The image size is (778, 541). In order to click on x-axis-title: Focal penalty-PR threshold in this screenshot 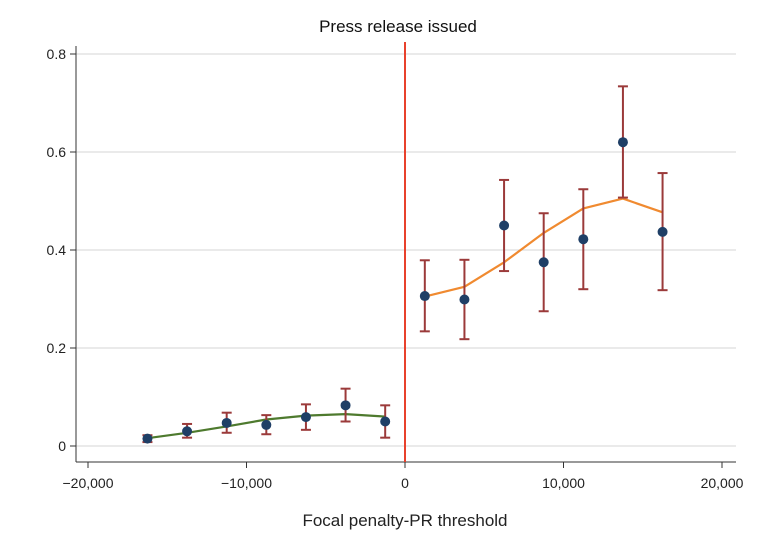, I will do `click(404, 520)`.